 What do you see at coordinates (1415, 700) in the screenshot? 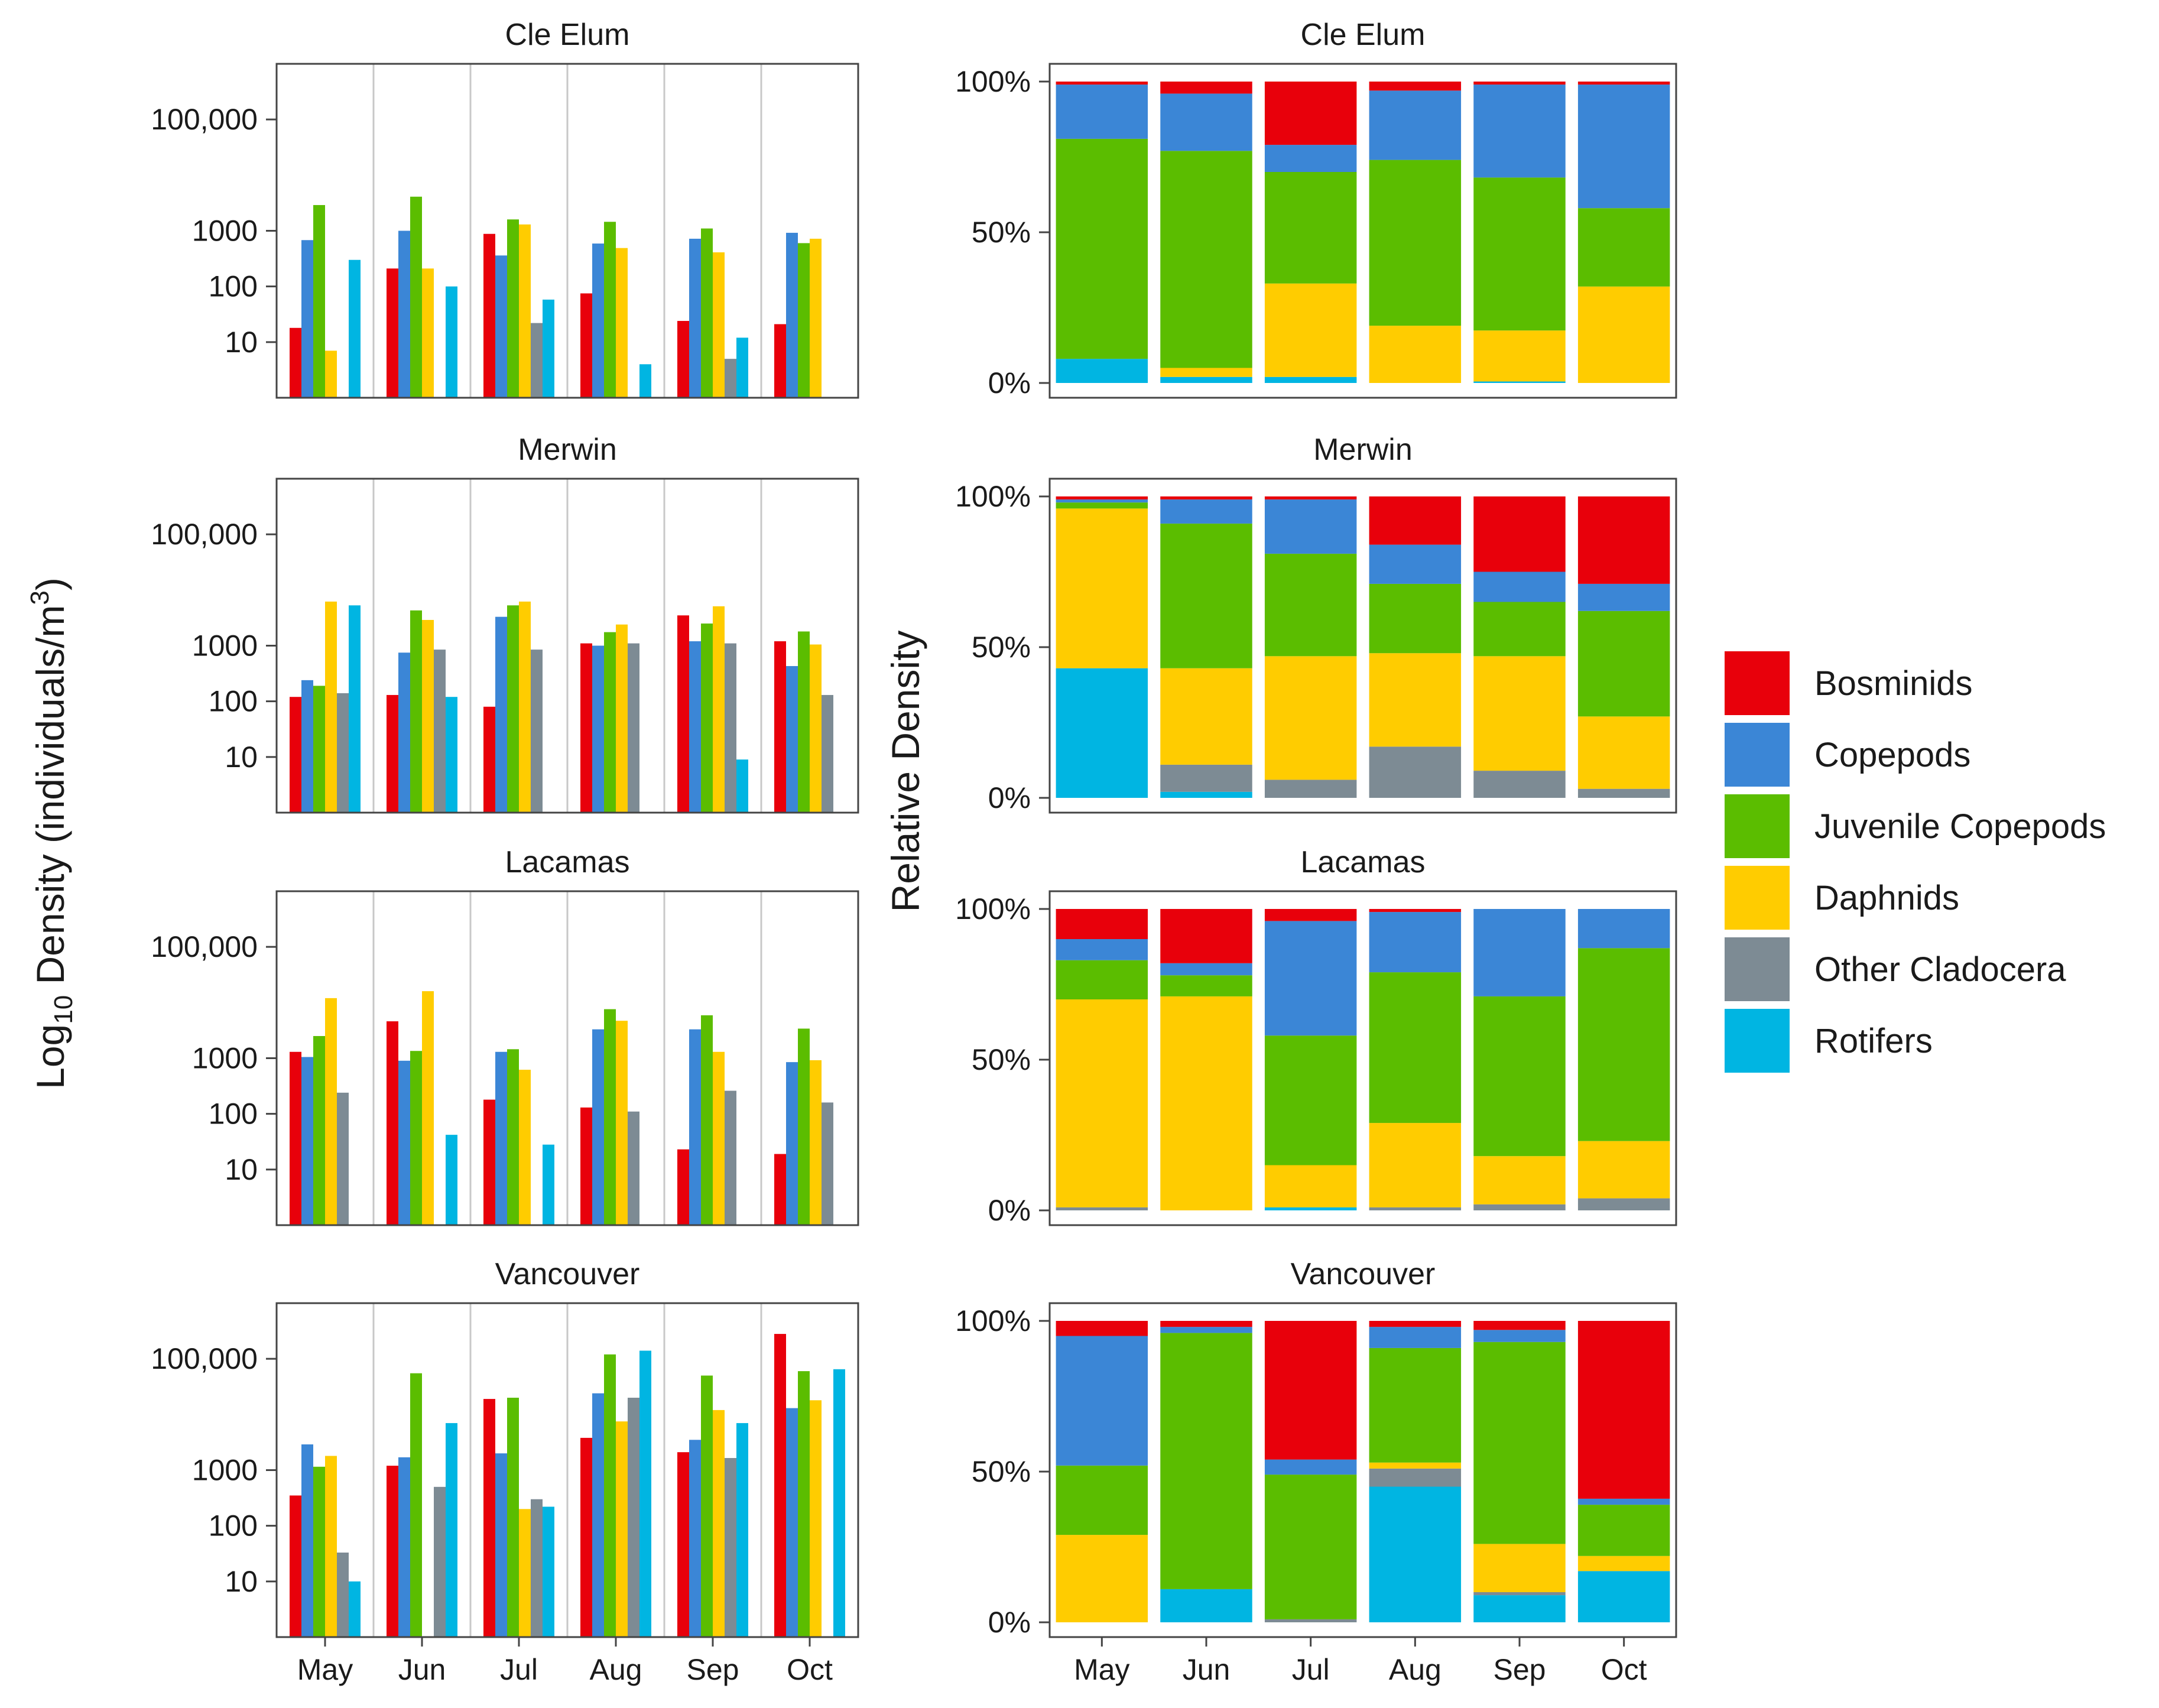
I see `segment-daphnids-aug: Daphnids Aug: 31%` at bounding box center [1415, 700].